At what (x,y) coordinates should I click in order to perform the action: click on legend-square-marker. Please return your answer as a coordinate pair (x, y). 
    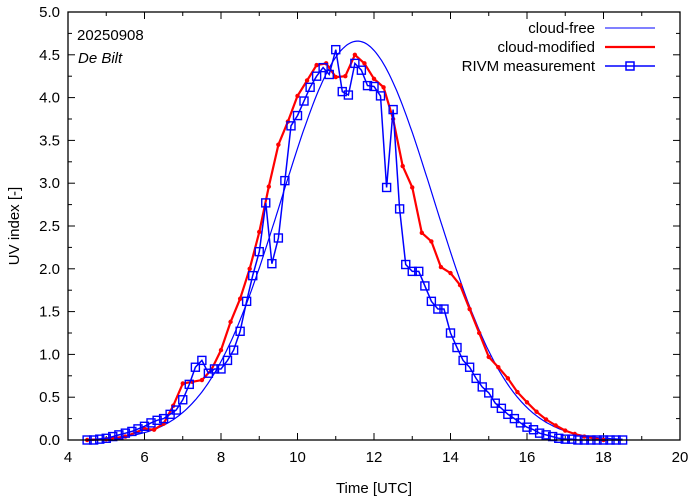
    Looking at the image, I should click on (630, 66).